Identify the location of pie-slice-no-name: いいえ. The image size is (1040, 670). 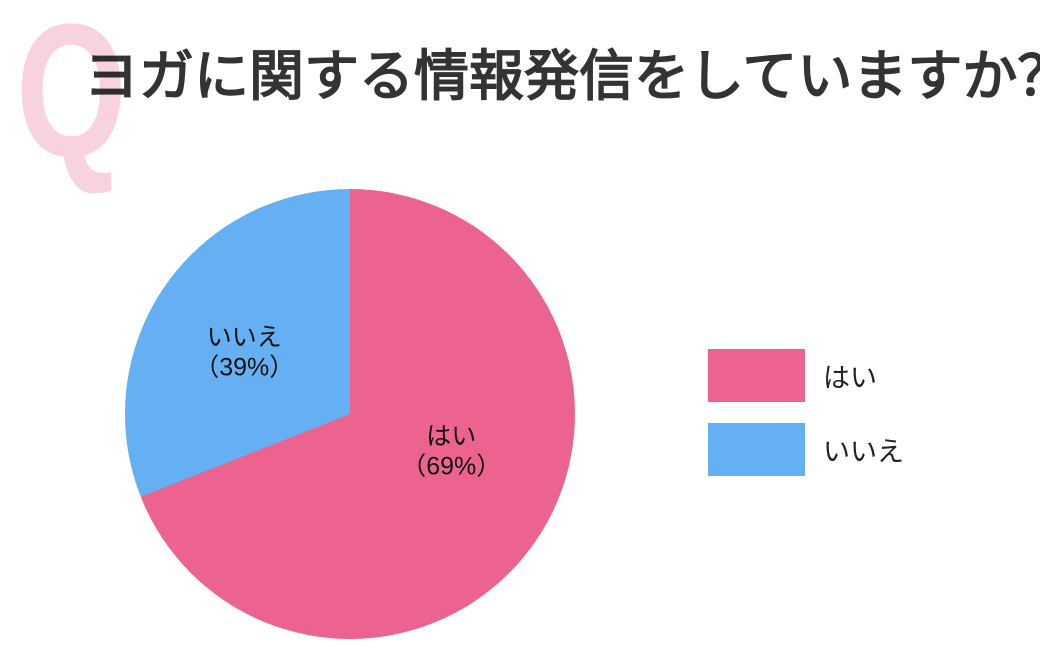
(244, 337).